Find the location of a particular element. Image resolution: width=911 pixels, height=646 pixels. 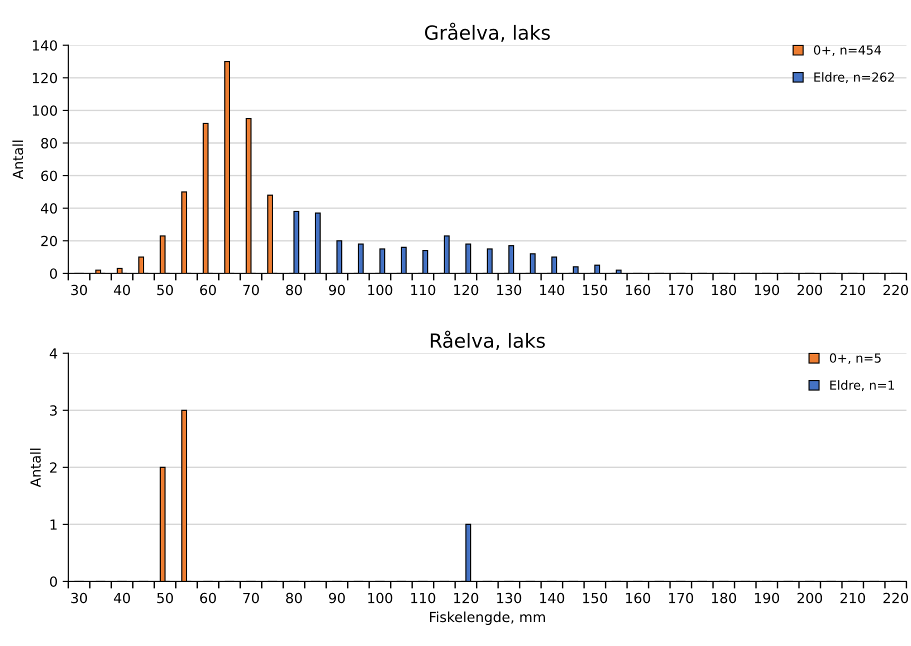

y-tick-label: 2 is located at coordinates (53, 467).